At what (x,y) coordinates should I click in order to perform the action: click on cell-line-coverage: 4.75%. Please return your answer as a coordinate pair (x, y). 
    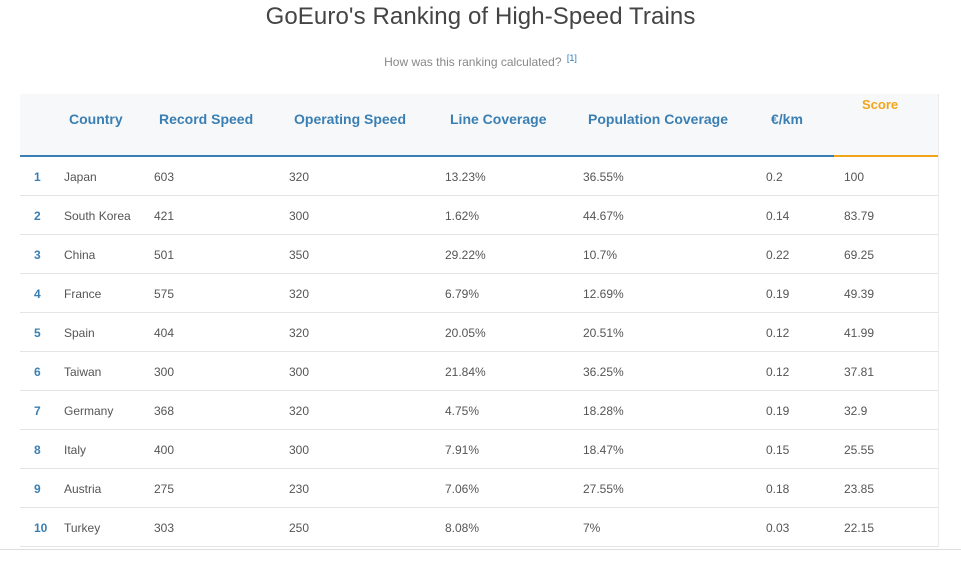
    Looking at the image, I should click on (462, 411).